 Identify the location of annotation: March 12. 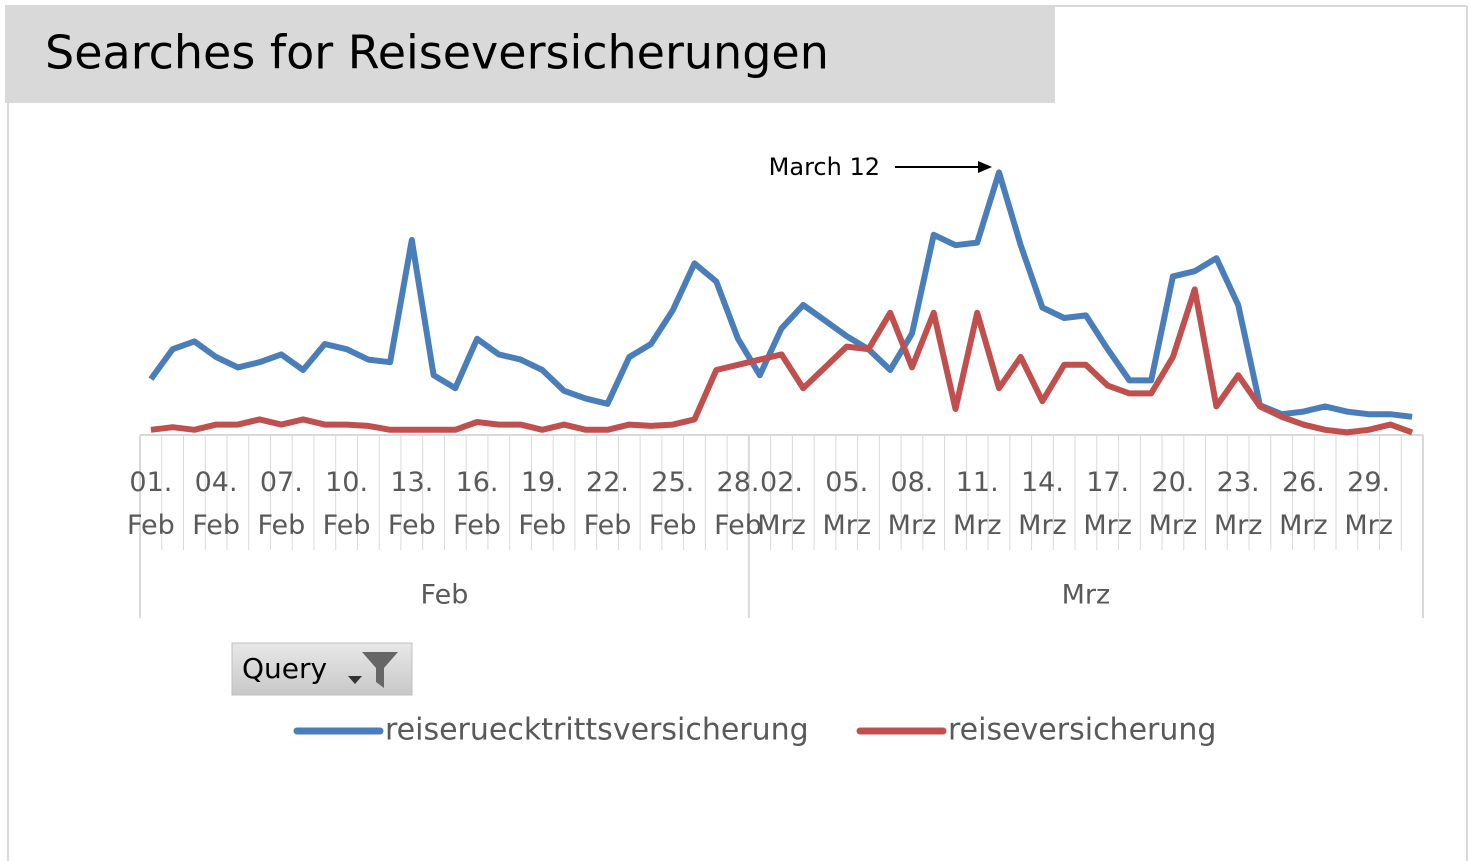
(824, 167).